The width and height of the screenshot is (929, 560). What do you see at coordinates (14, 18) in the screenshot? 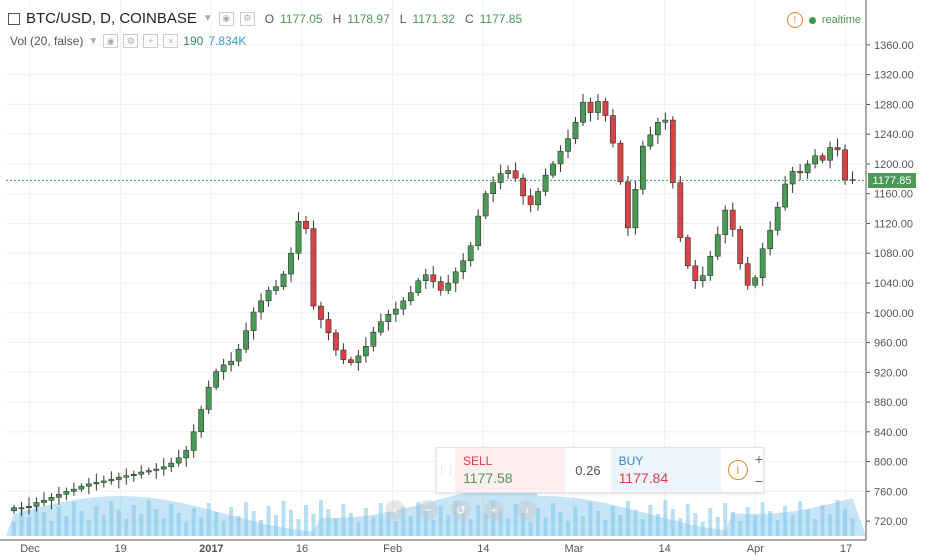
I see `collapse-icon` at bounding box center [14, 18].